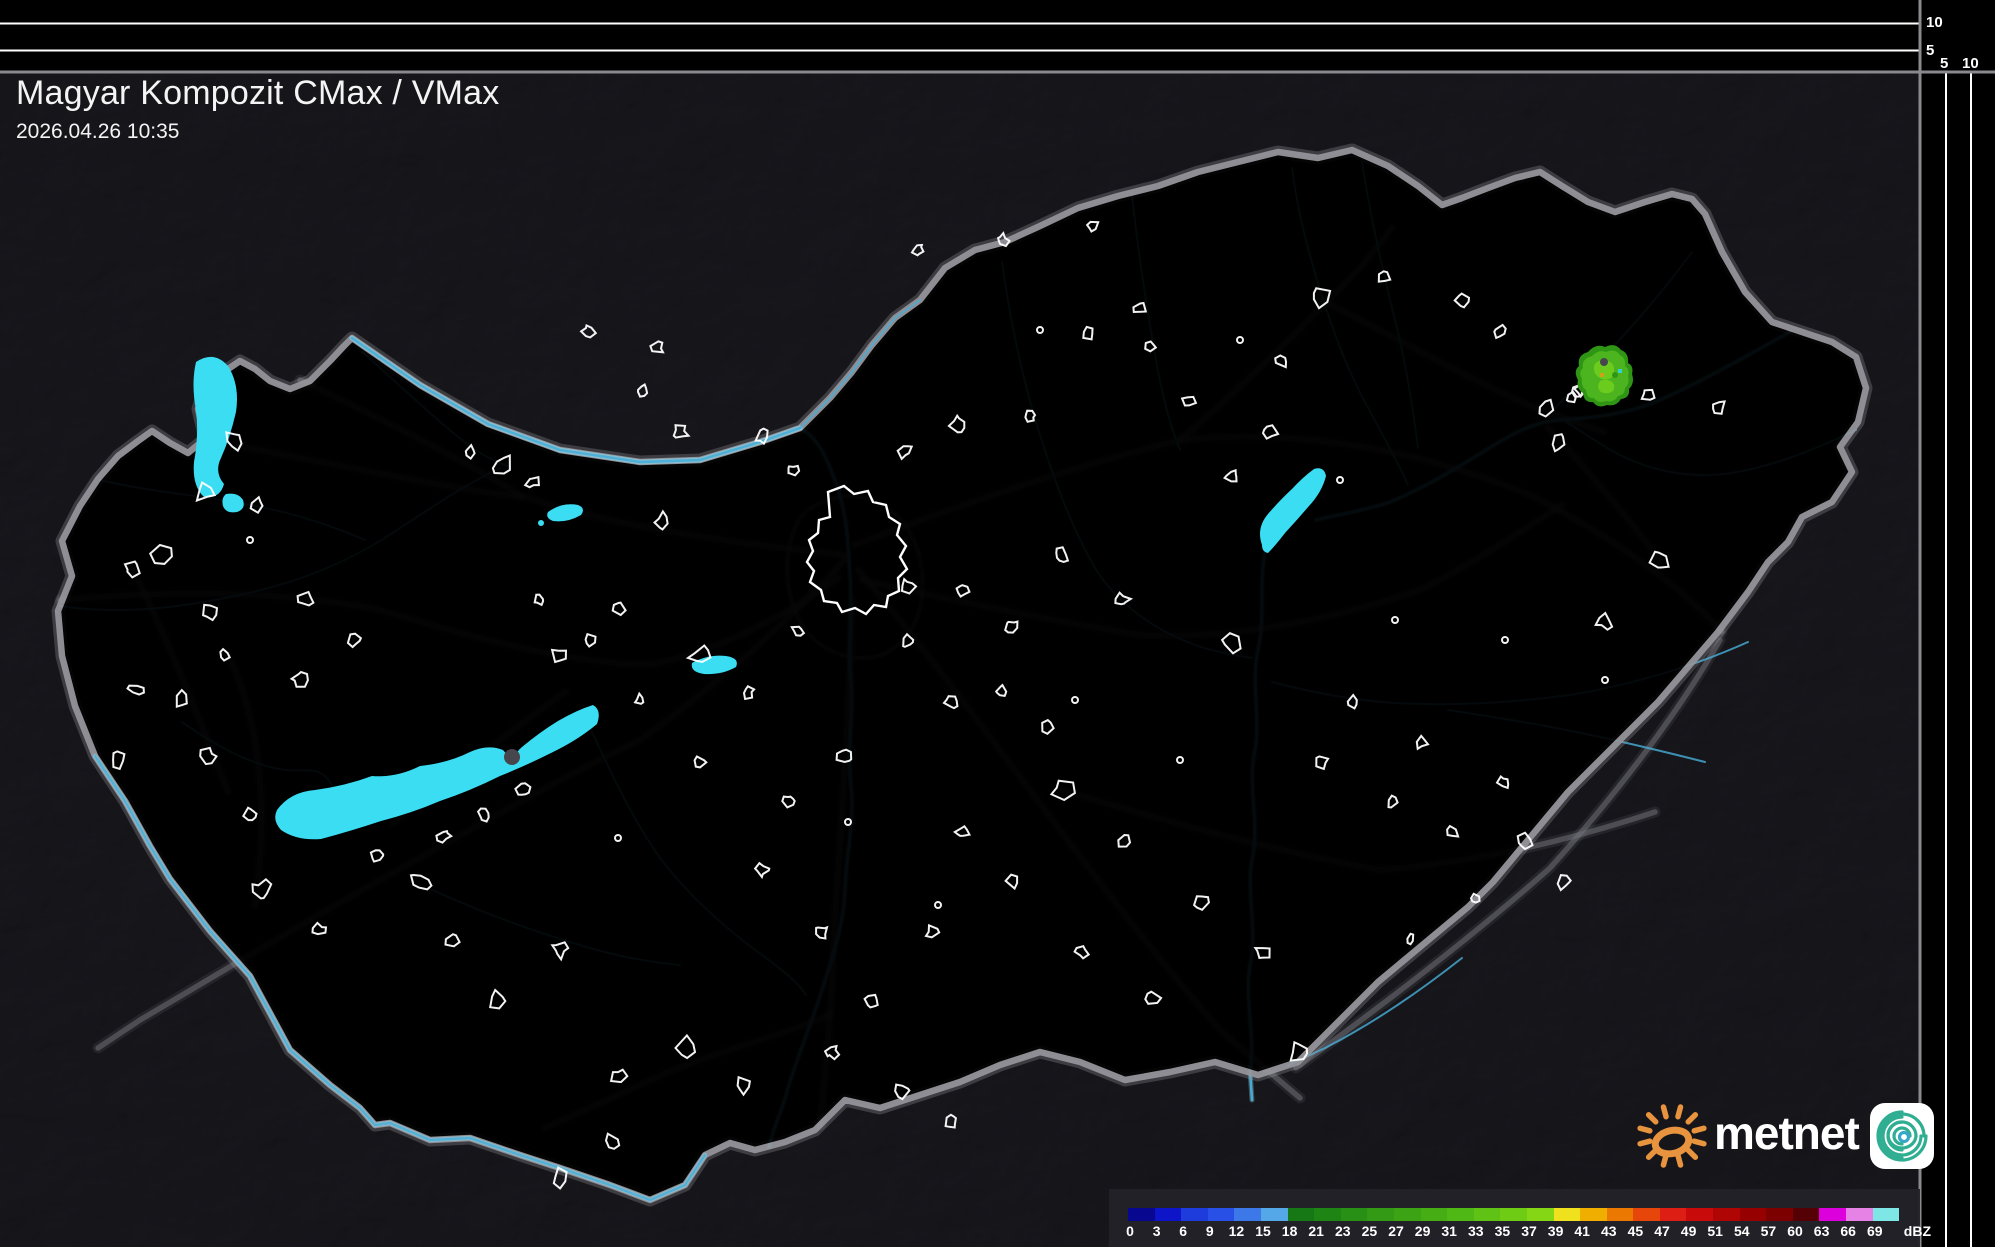 The image size is (1995, 1247). I want to click on settlement-budapest, so click(857, 550).